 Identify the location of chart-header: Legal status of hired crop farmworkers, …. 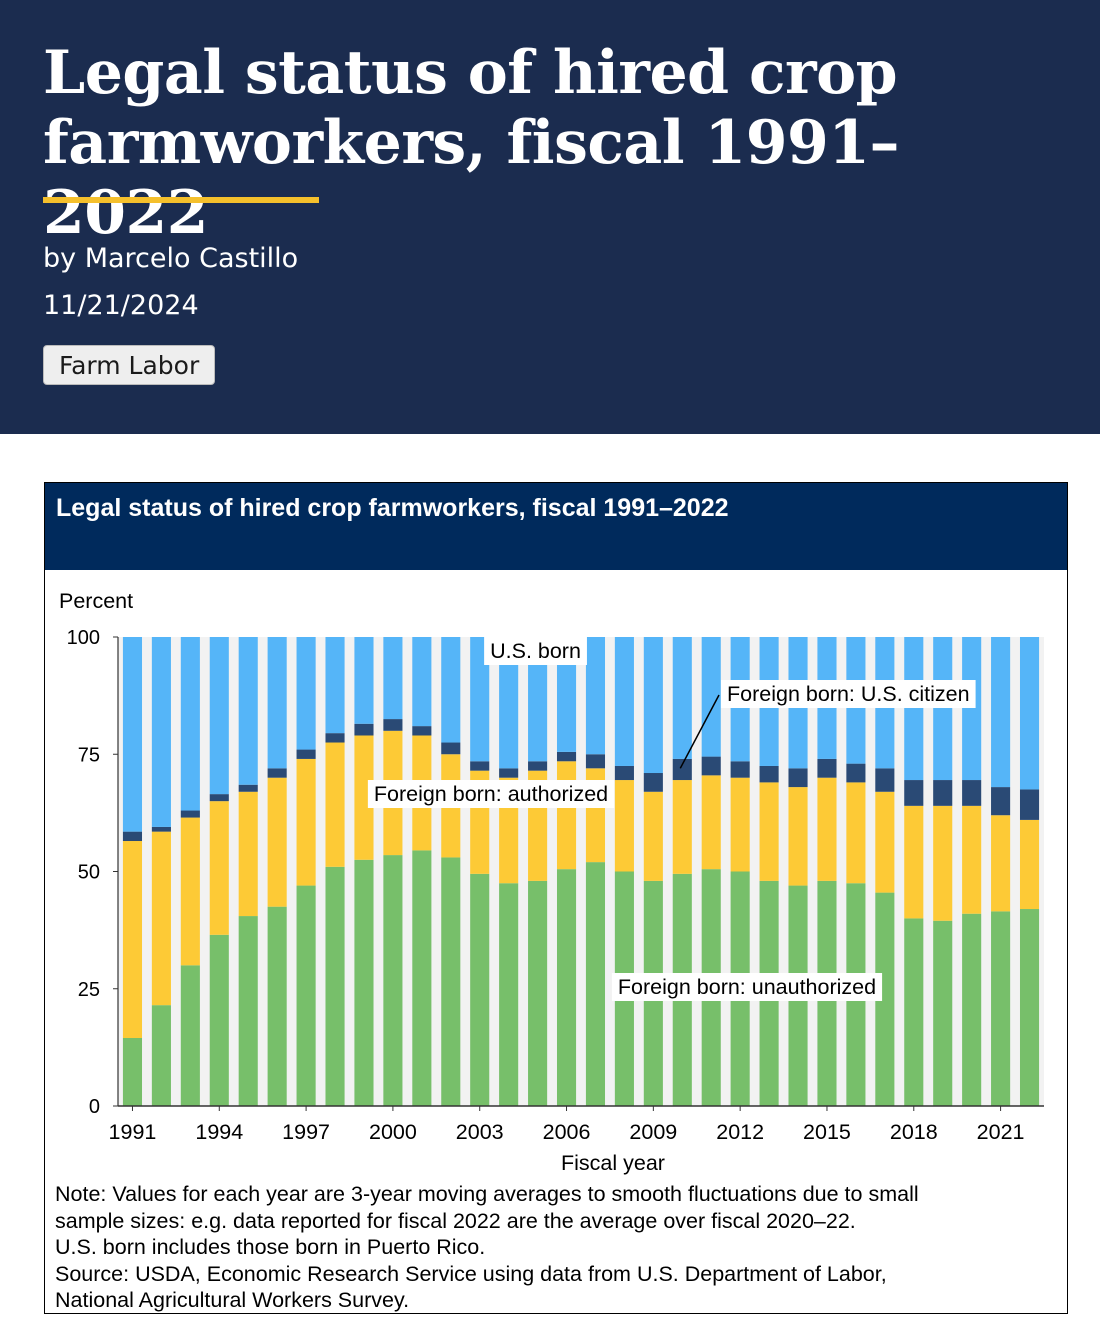
(556, 526).